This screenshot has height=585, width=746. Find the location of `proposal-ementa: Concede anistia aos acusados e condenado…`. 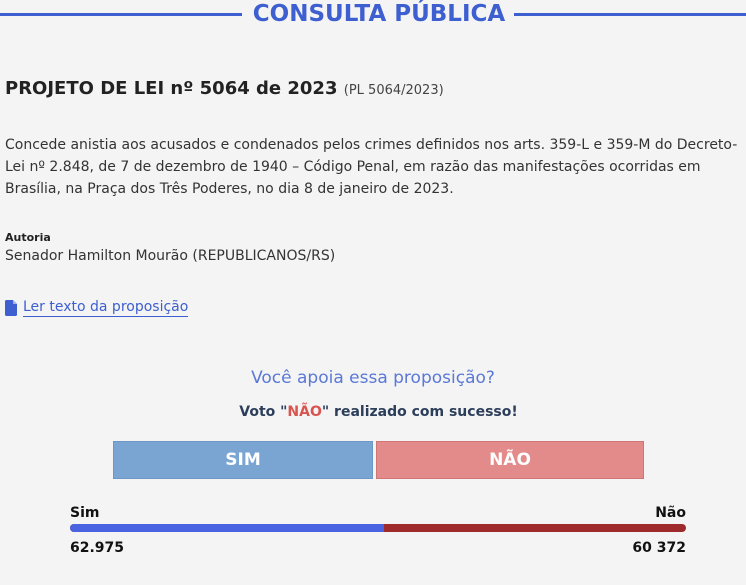

proposal-ementa: Concede anistia aos acusados e condenado… is located at coordinates (371, 167).